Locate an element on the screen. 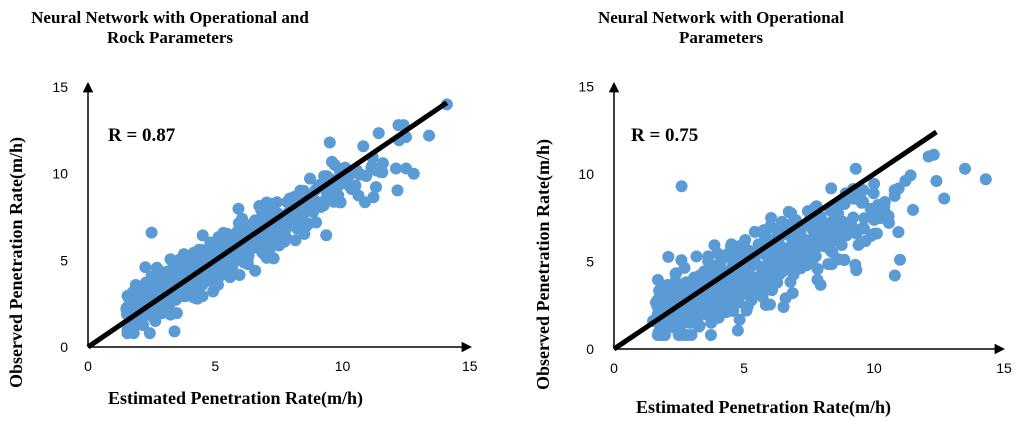  y-tick-label: 10 is located at coordinates (60, 174).